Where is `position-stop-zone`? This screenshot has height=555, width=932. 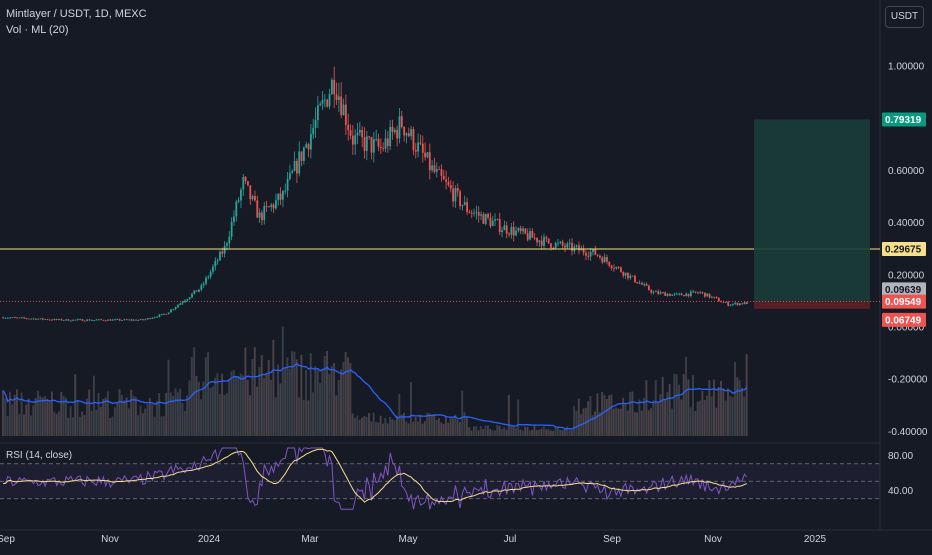
position-stop-zone is located at coordinates (812, 305).